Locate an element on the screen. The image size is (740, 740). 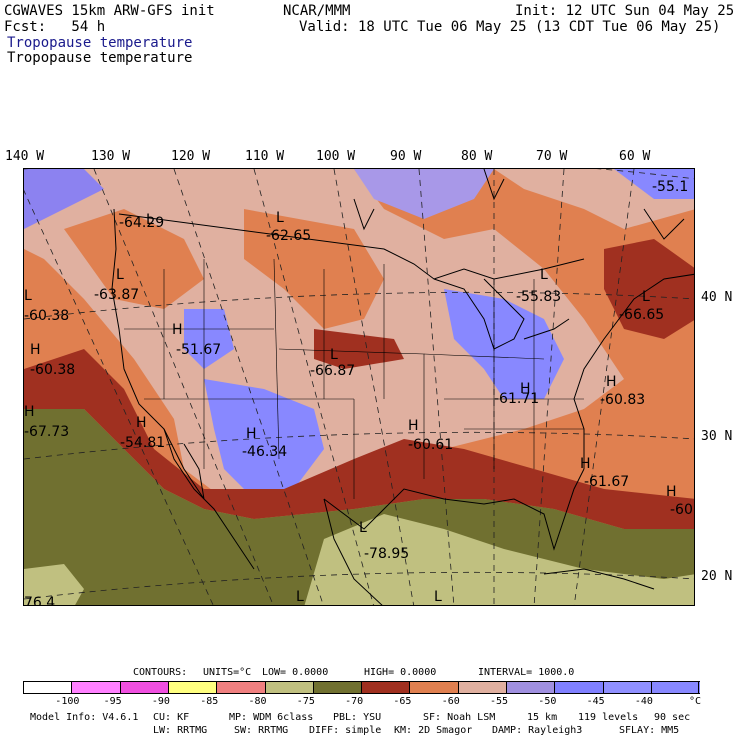
footer-sw: SW: RRTMG is located at coordinates (261, 730).